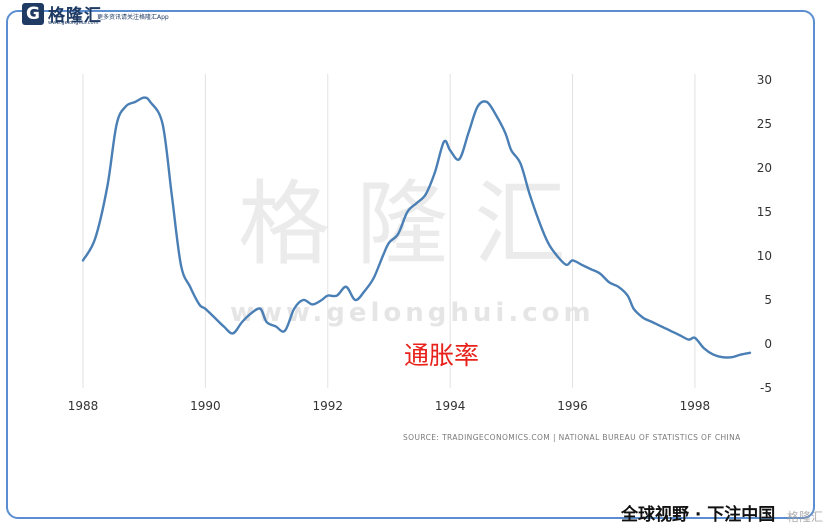 The width and height of the screenshot is (827, 529). What do you see at coordinates (764, 80) in the screenshot?
I see `y-tick-label: 30` at bounding box center [764, 80].